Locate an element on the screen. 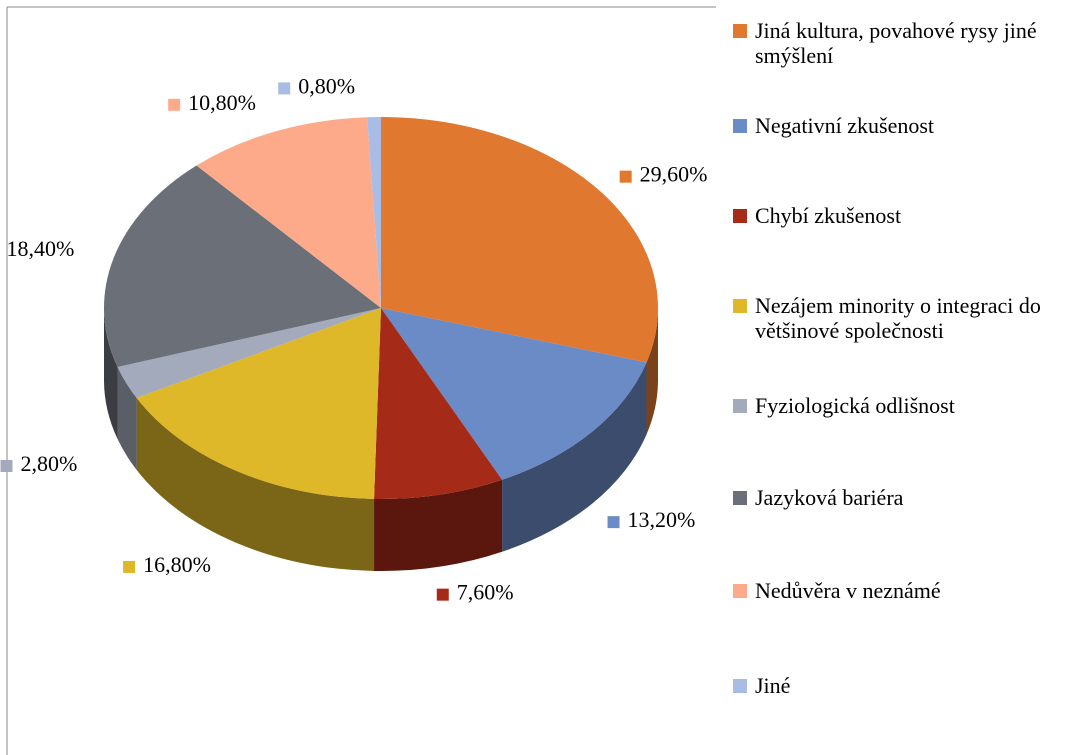 The height and width of the screenshot is (755, 1081). data-label: 0,80% is located at coordinates (326, 85).